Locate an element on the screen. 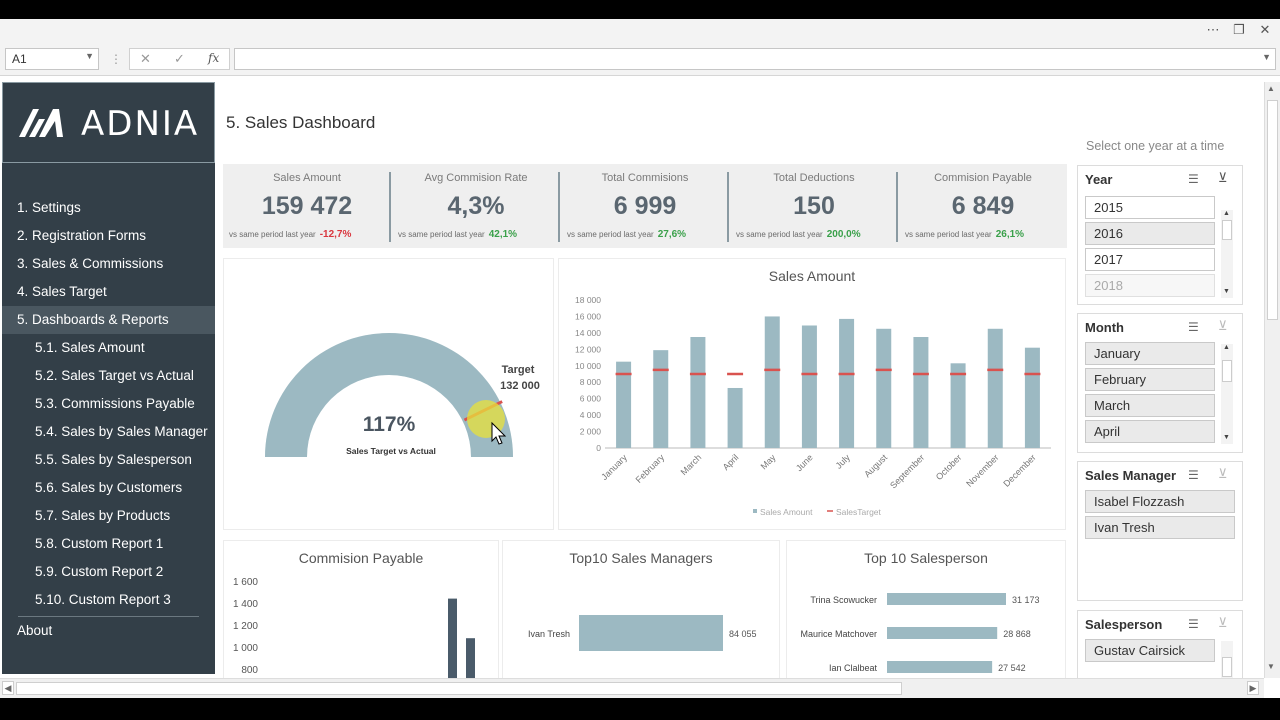 This screenshot has width=1280, height=720. scroll-right-icon: ▶ is located at coordinates (1253, 688).